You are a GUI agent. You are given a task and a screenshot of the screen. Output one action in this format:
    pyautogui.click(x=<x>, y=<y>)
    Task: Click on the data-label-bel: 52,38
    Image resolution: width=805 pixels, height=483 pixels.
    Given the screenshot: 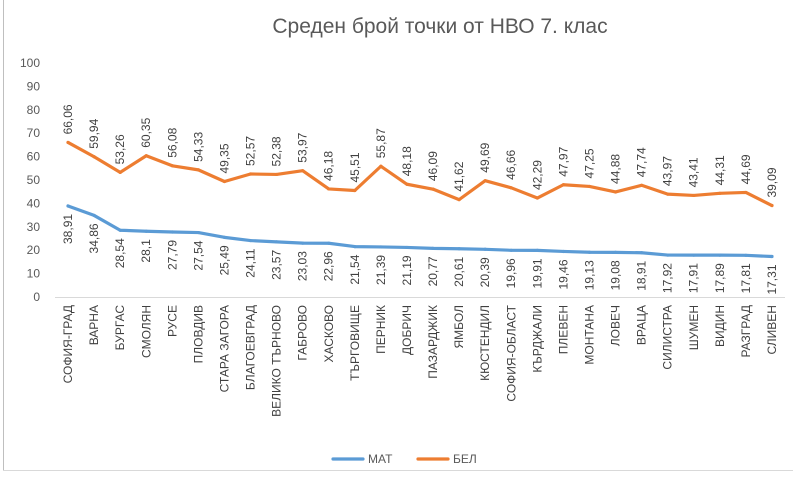 What is the action you would take?
    pyautogui.click(x=277, y=151)
    